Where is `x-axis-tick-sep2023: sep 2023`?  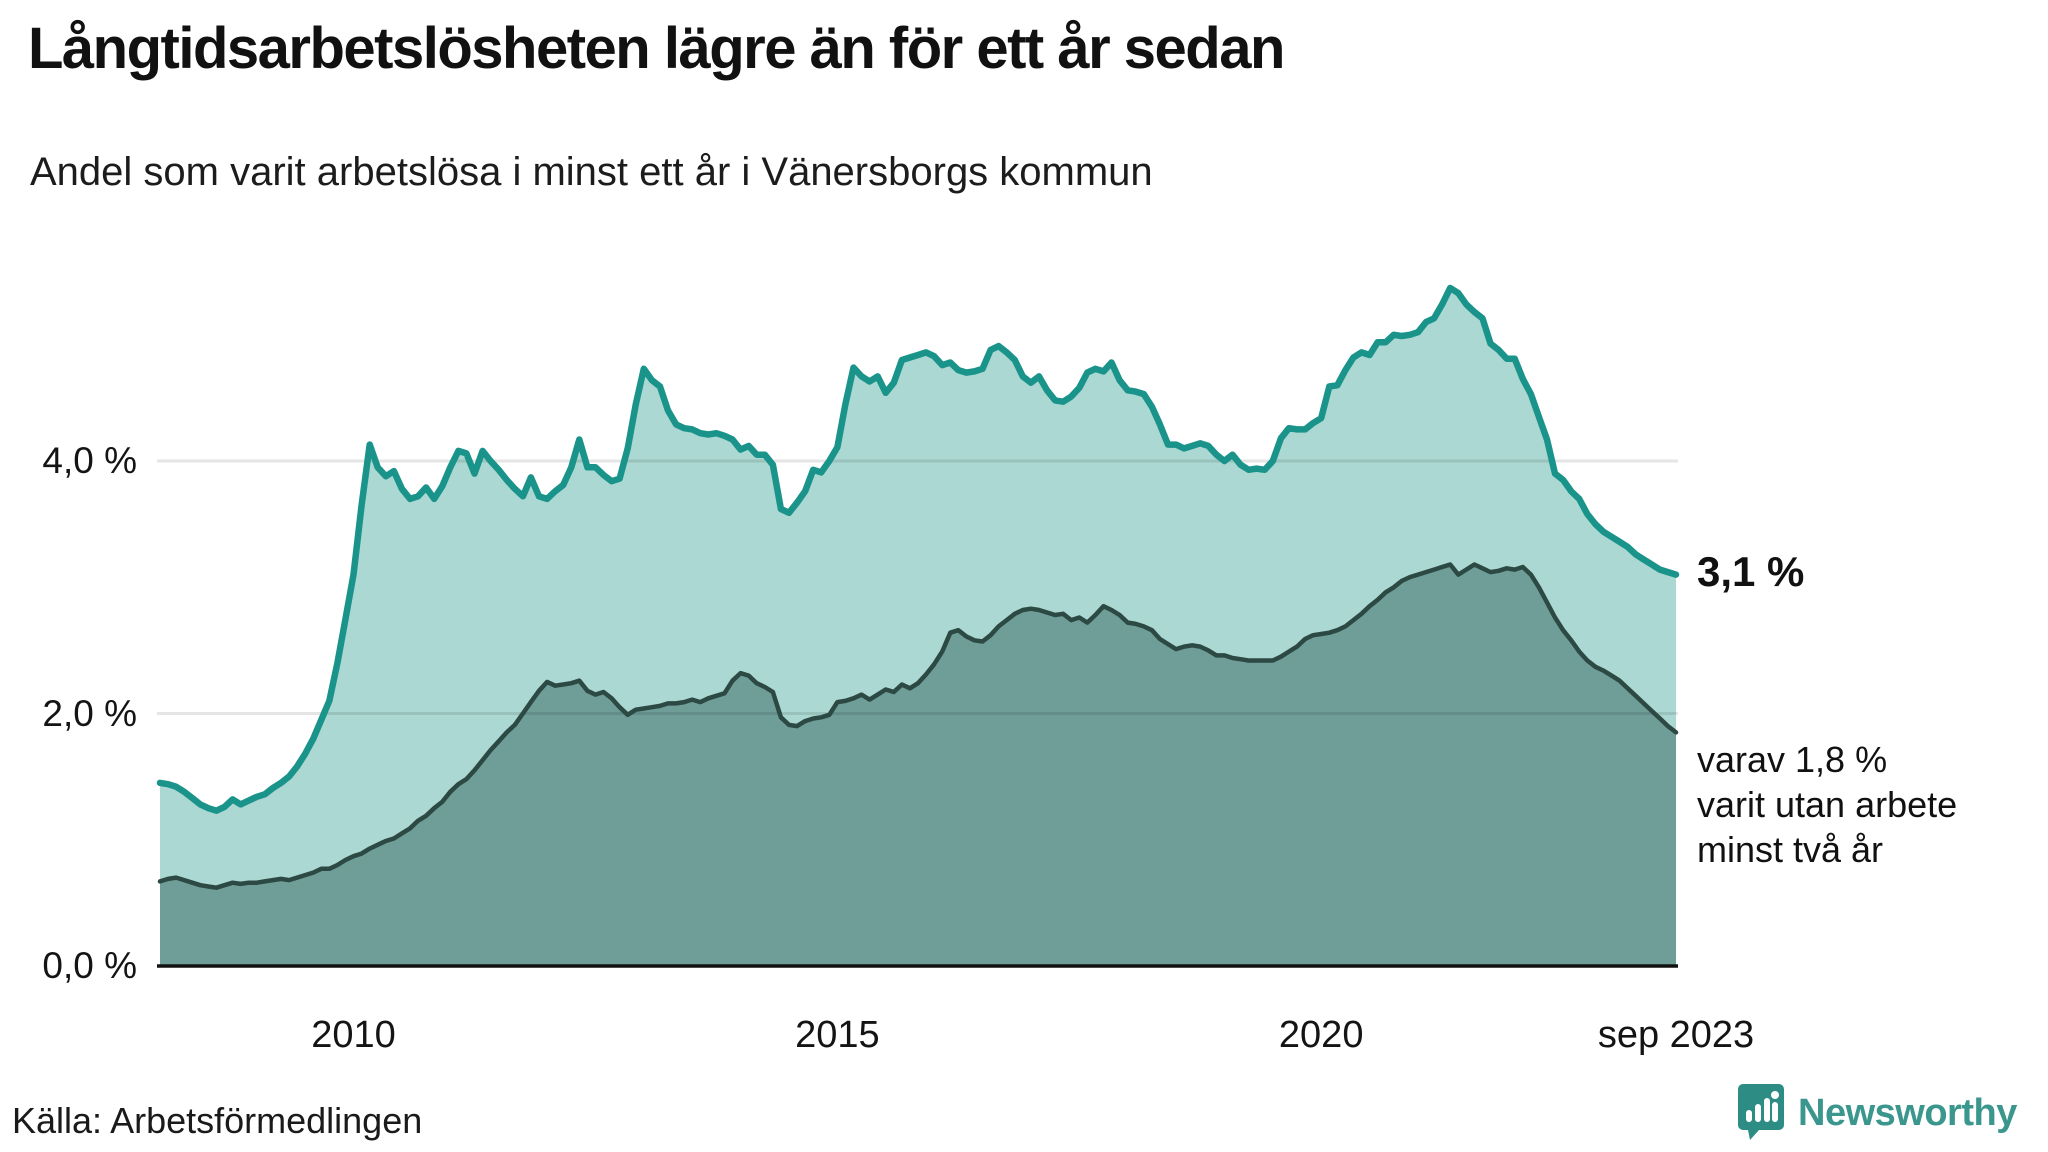
x-axis-tick-sep2023: sep 2023 is located at coordinates (1676, 1035).